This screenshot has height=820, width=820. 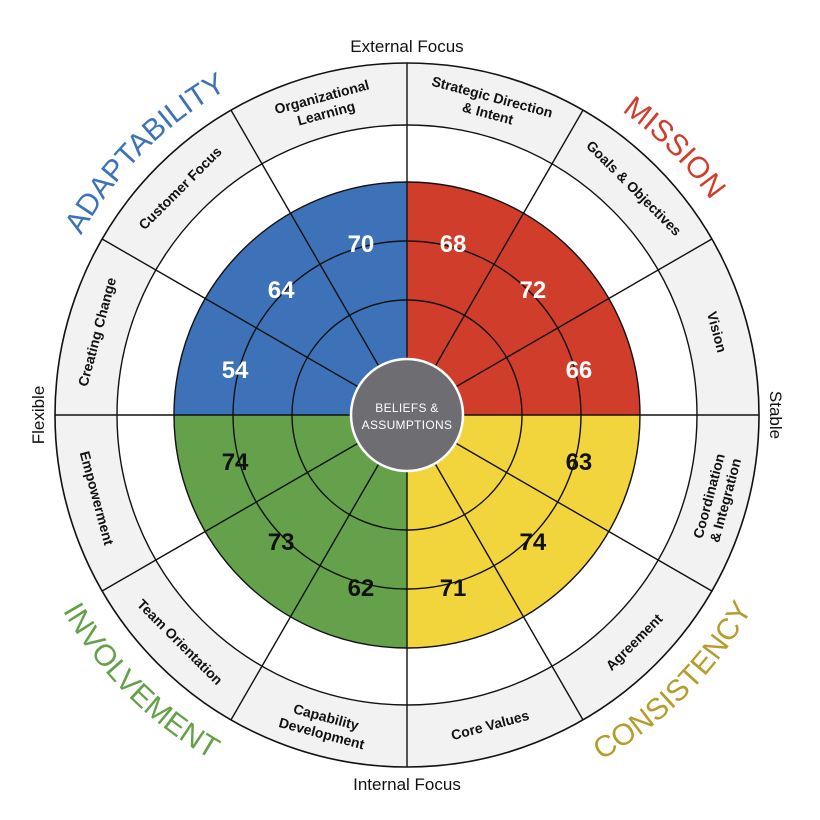 I want to click on axis-label-bottom: Internal Focus, so click(x=407, y=784).